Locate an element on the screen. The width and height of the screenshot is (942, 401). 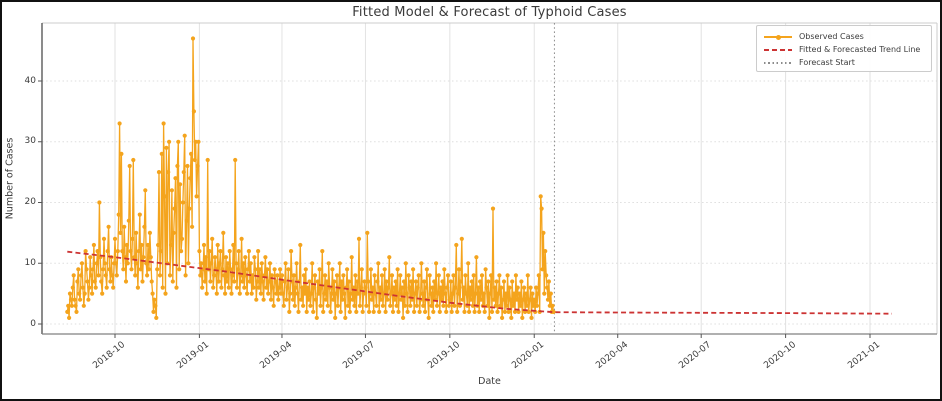
x-axis-label: Date is located at coordinates (489, 381).